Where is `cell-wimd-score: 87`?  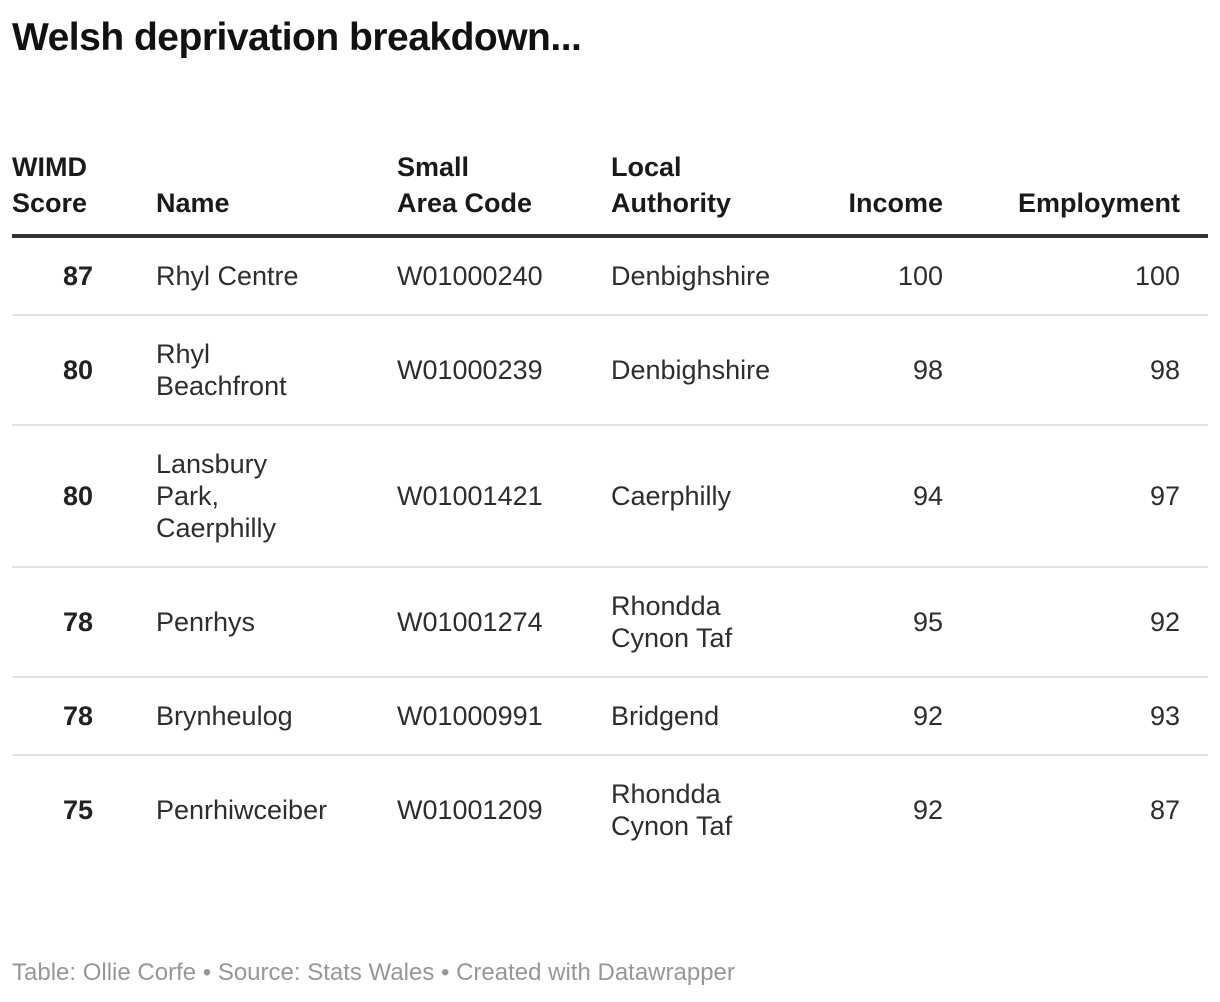 cell-wimd-score: 87 is located at coordinates (52, 276).